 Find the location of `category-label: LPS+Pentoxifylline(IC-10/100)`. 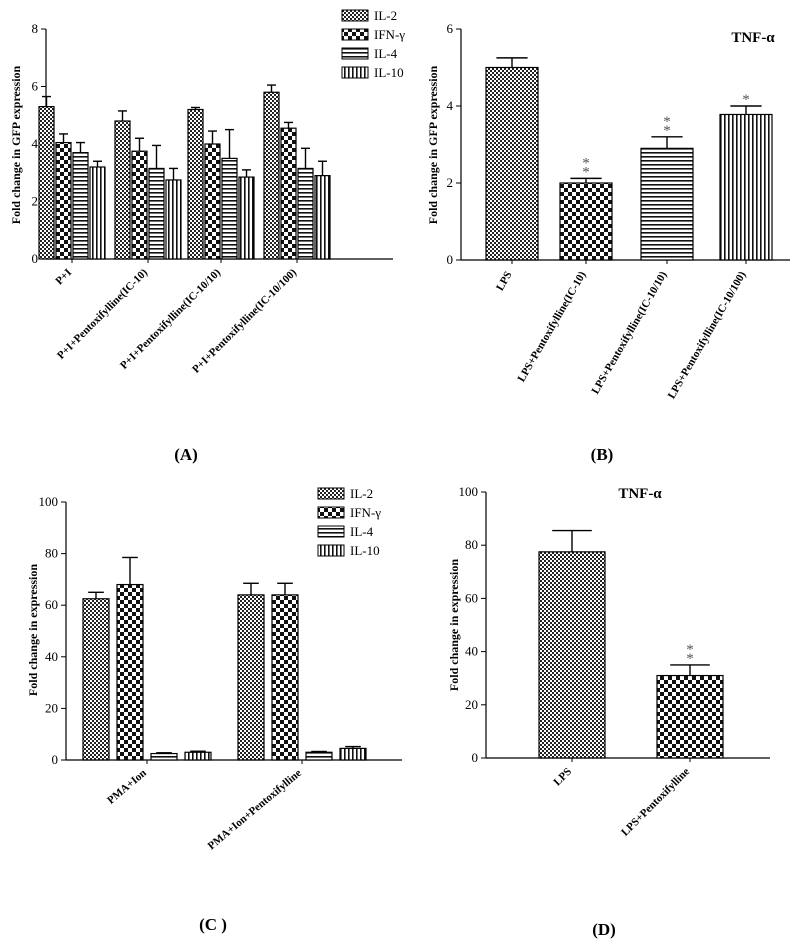

category-label: LPS+Pentoxifylline(IC-10/100) is located at coordinates (707, 335).